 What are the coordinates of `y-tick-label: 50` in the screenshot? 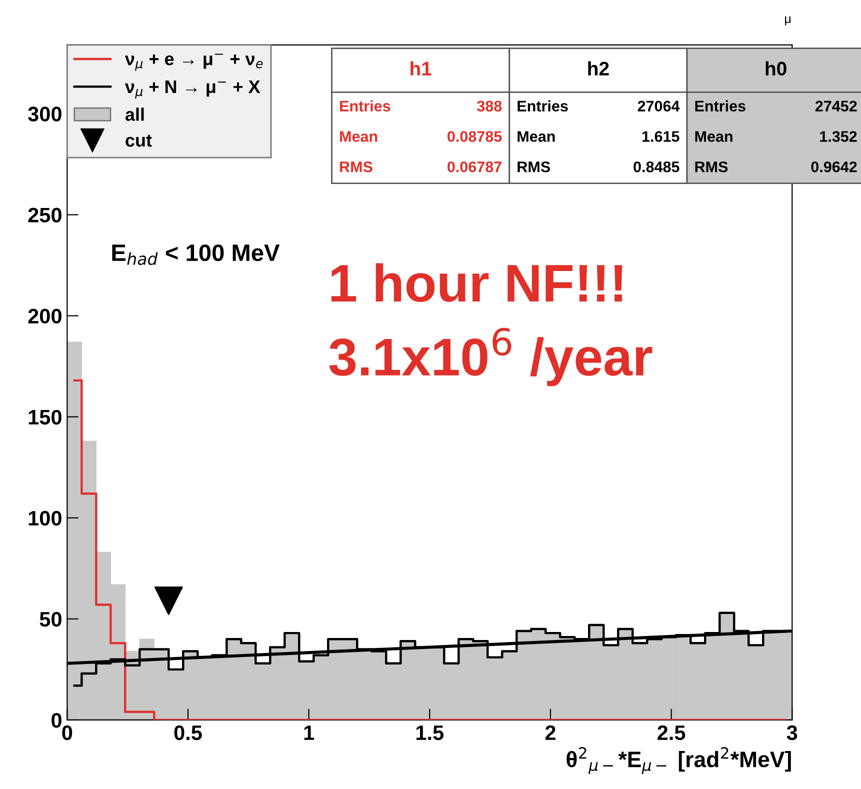 It's located at (51, 619).